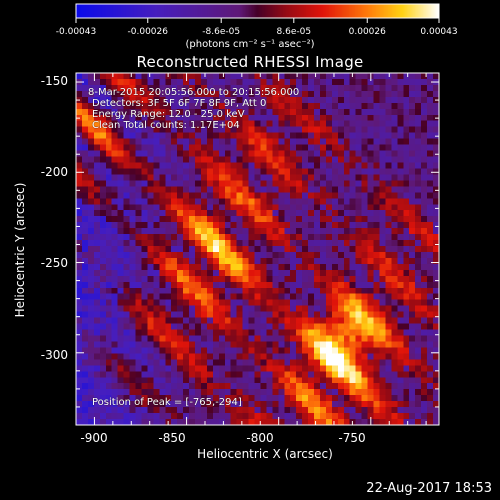 This screenshot has width=500, height=500. Describe the element at coordinates (194, 92) in the screenshot. I see `annotation-time-range: 8-Mar-2015 20:05:56.000 to 20:15:56.000` at that location.